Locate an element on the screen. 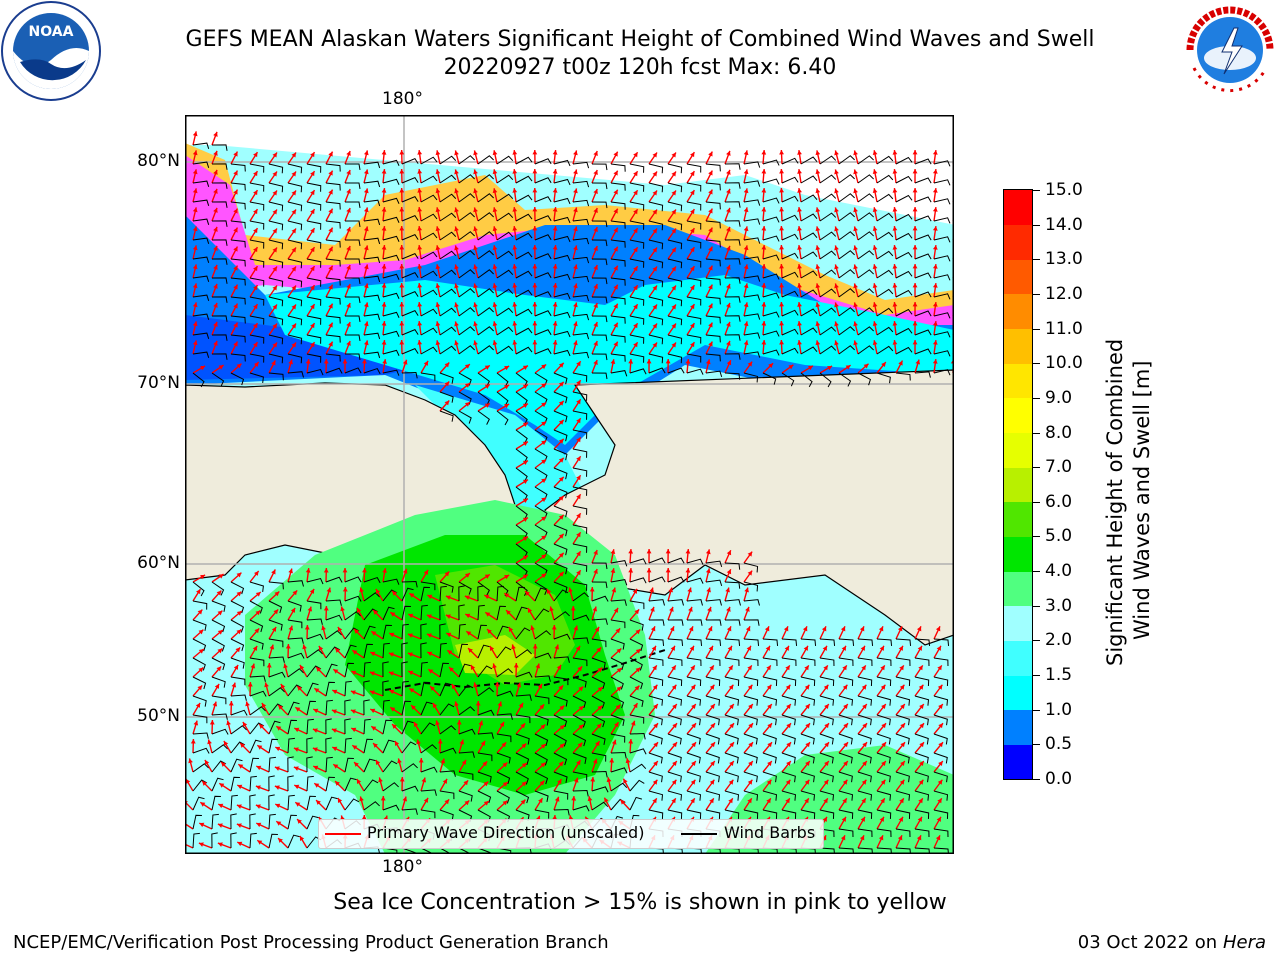 The height and width of the screenshot is (960, 1280). colorbar-tick-mark is located at coordinates (1036, 641).